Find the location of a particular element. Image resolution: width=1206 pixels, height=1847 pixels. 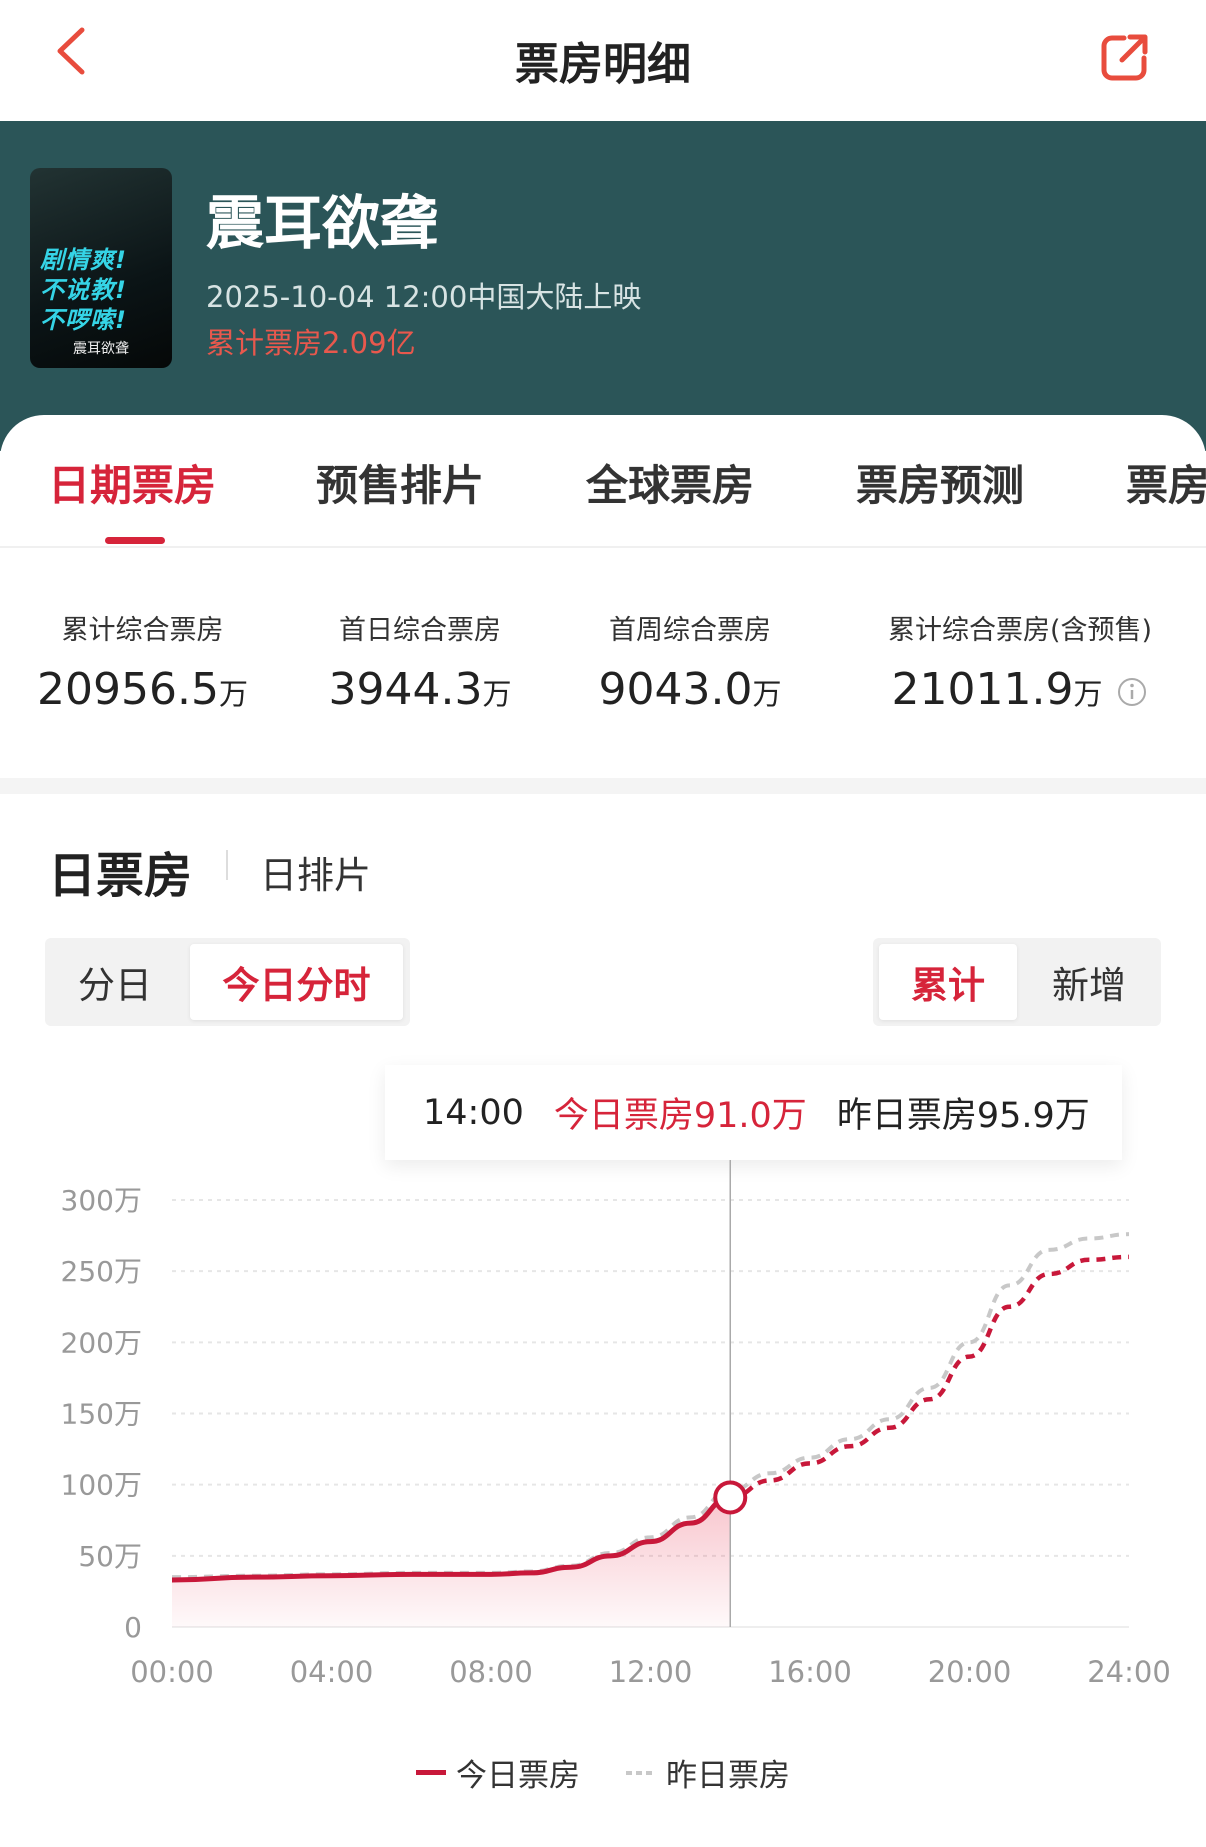

y-tick-label: 200万 is located at coordinates (101, 1342).